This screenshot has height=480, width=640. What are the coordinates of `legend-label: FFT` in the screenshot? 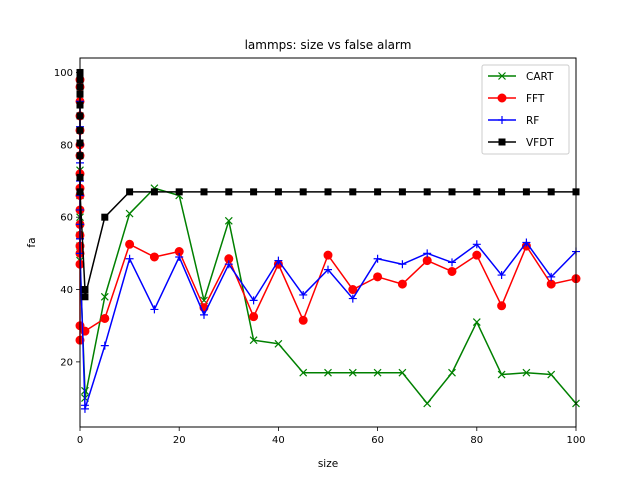 It's located at (535, 99).